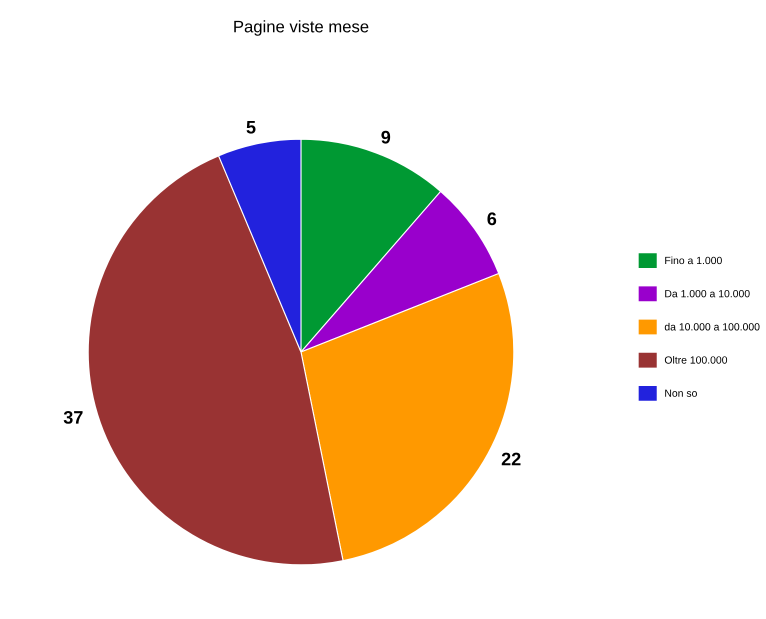  I want to click on data-label: 5, so click(251, 127).